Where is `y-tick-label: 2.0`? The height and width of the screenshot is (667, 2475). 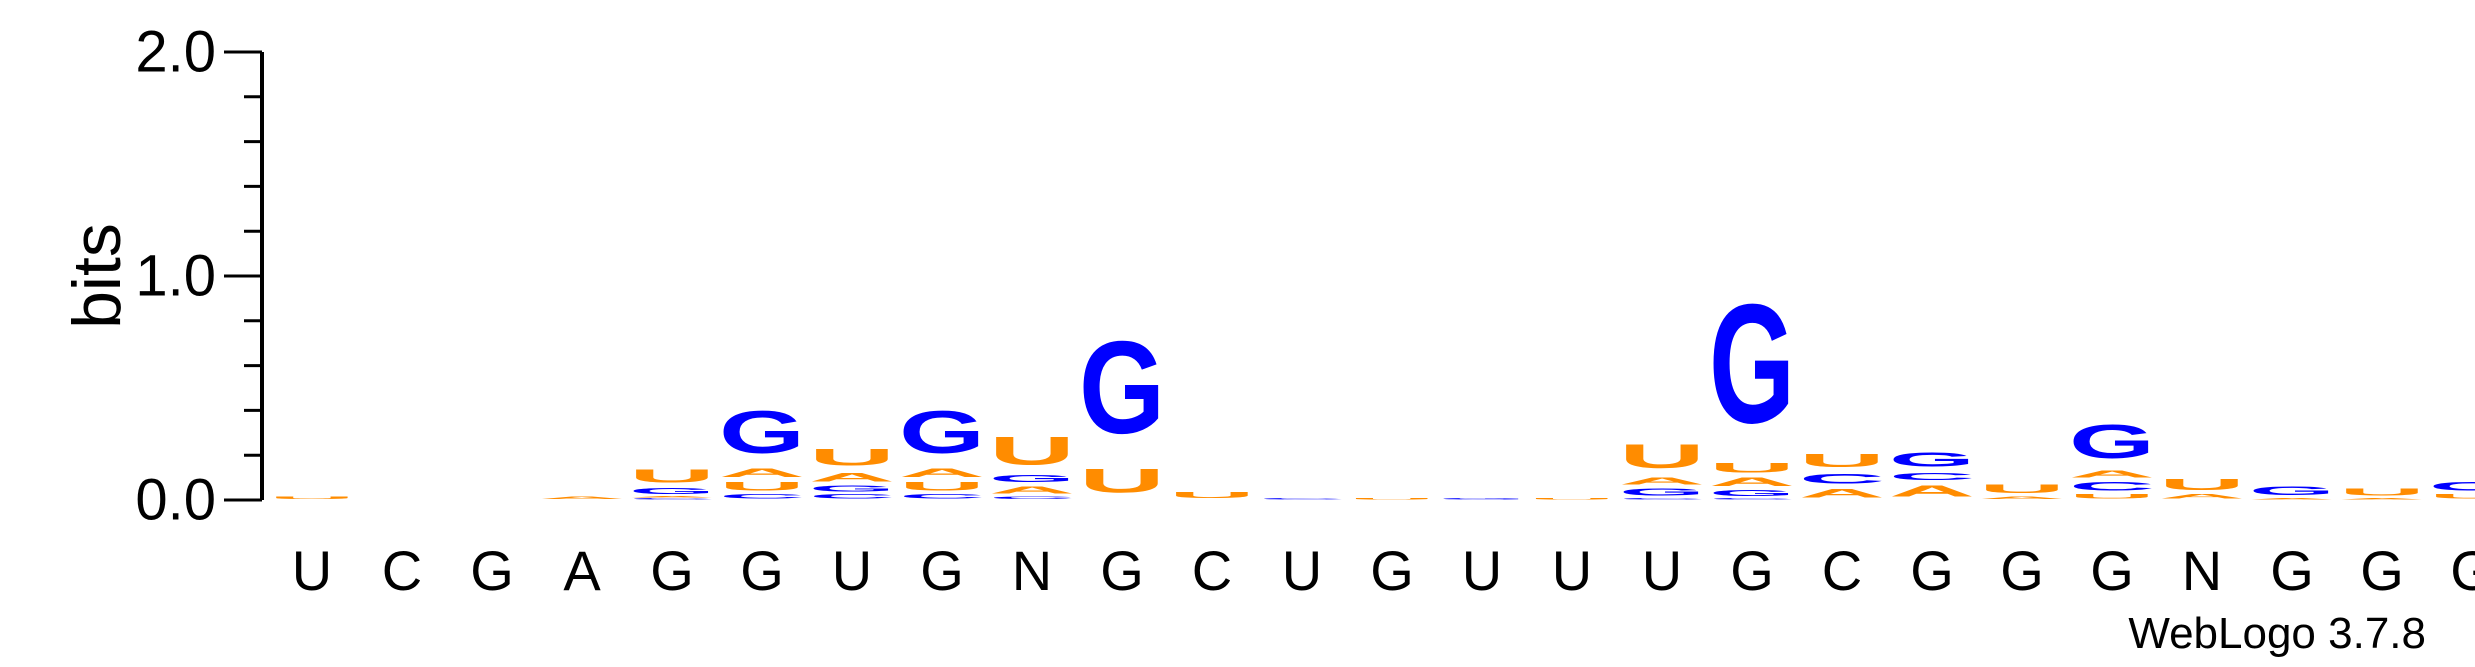 y-tick-label: 2.0 is located at coordinates (175, 52).